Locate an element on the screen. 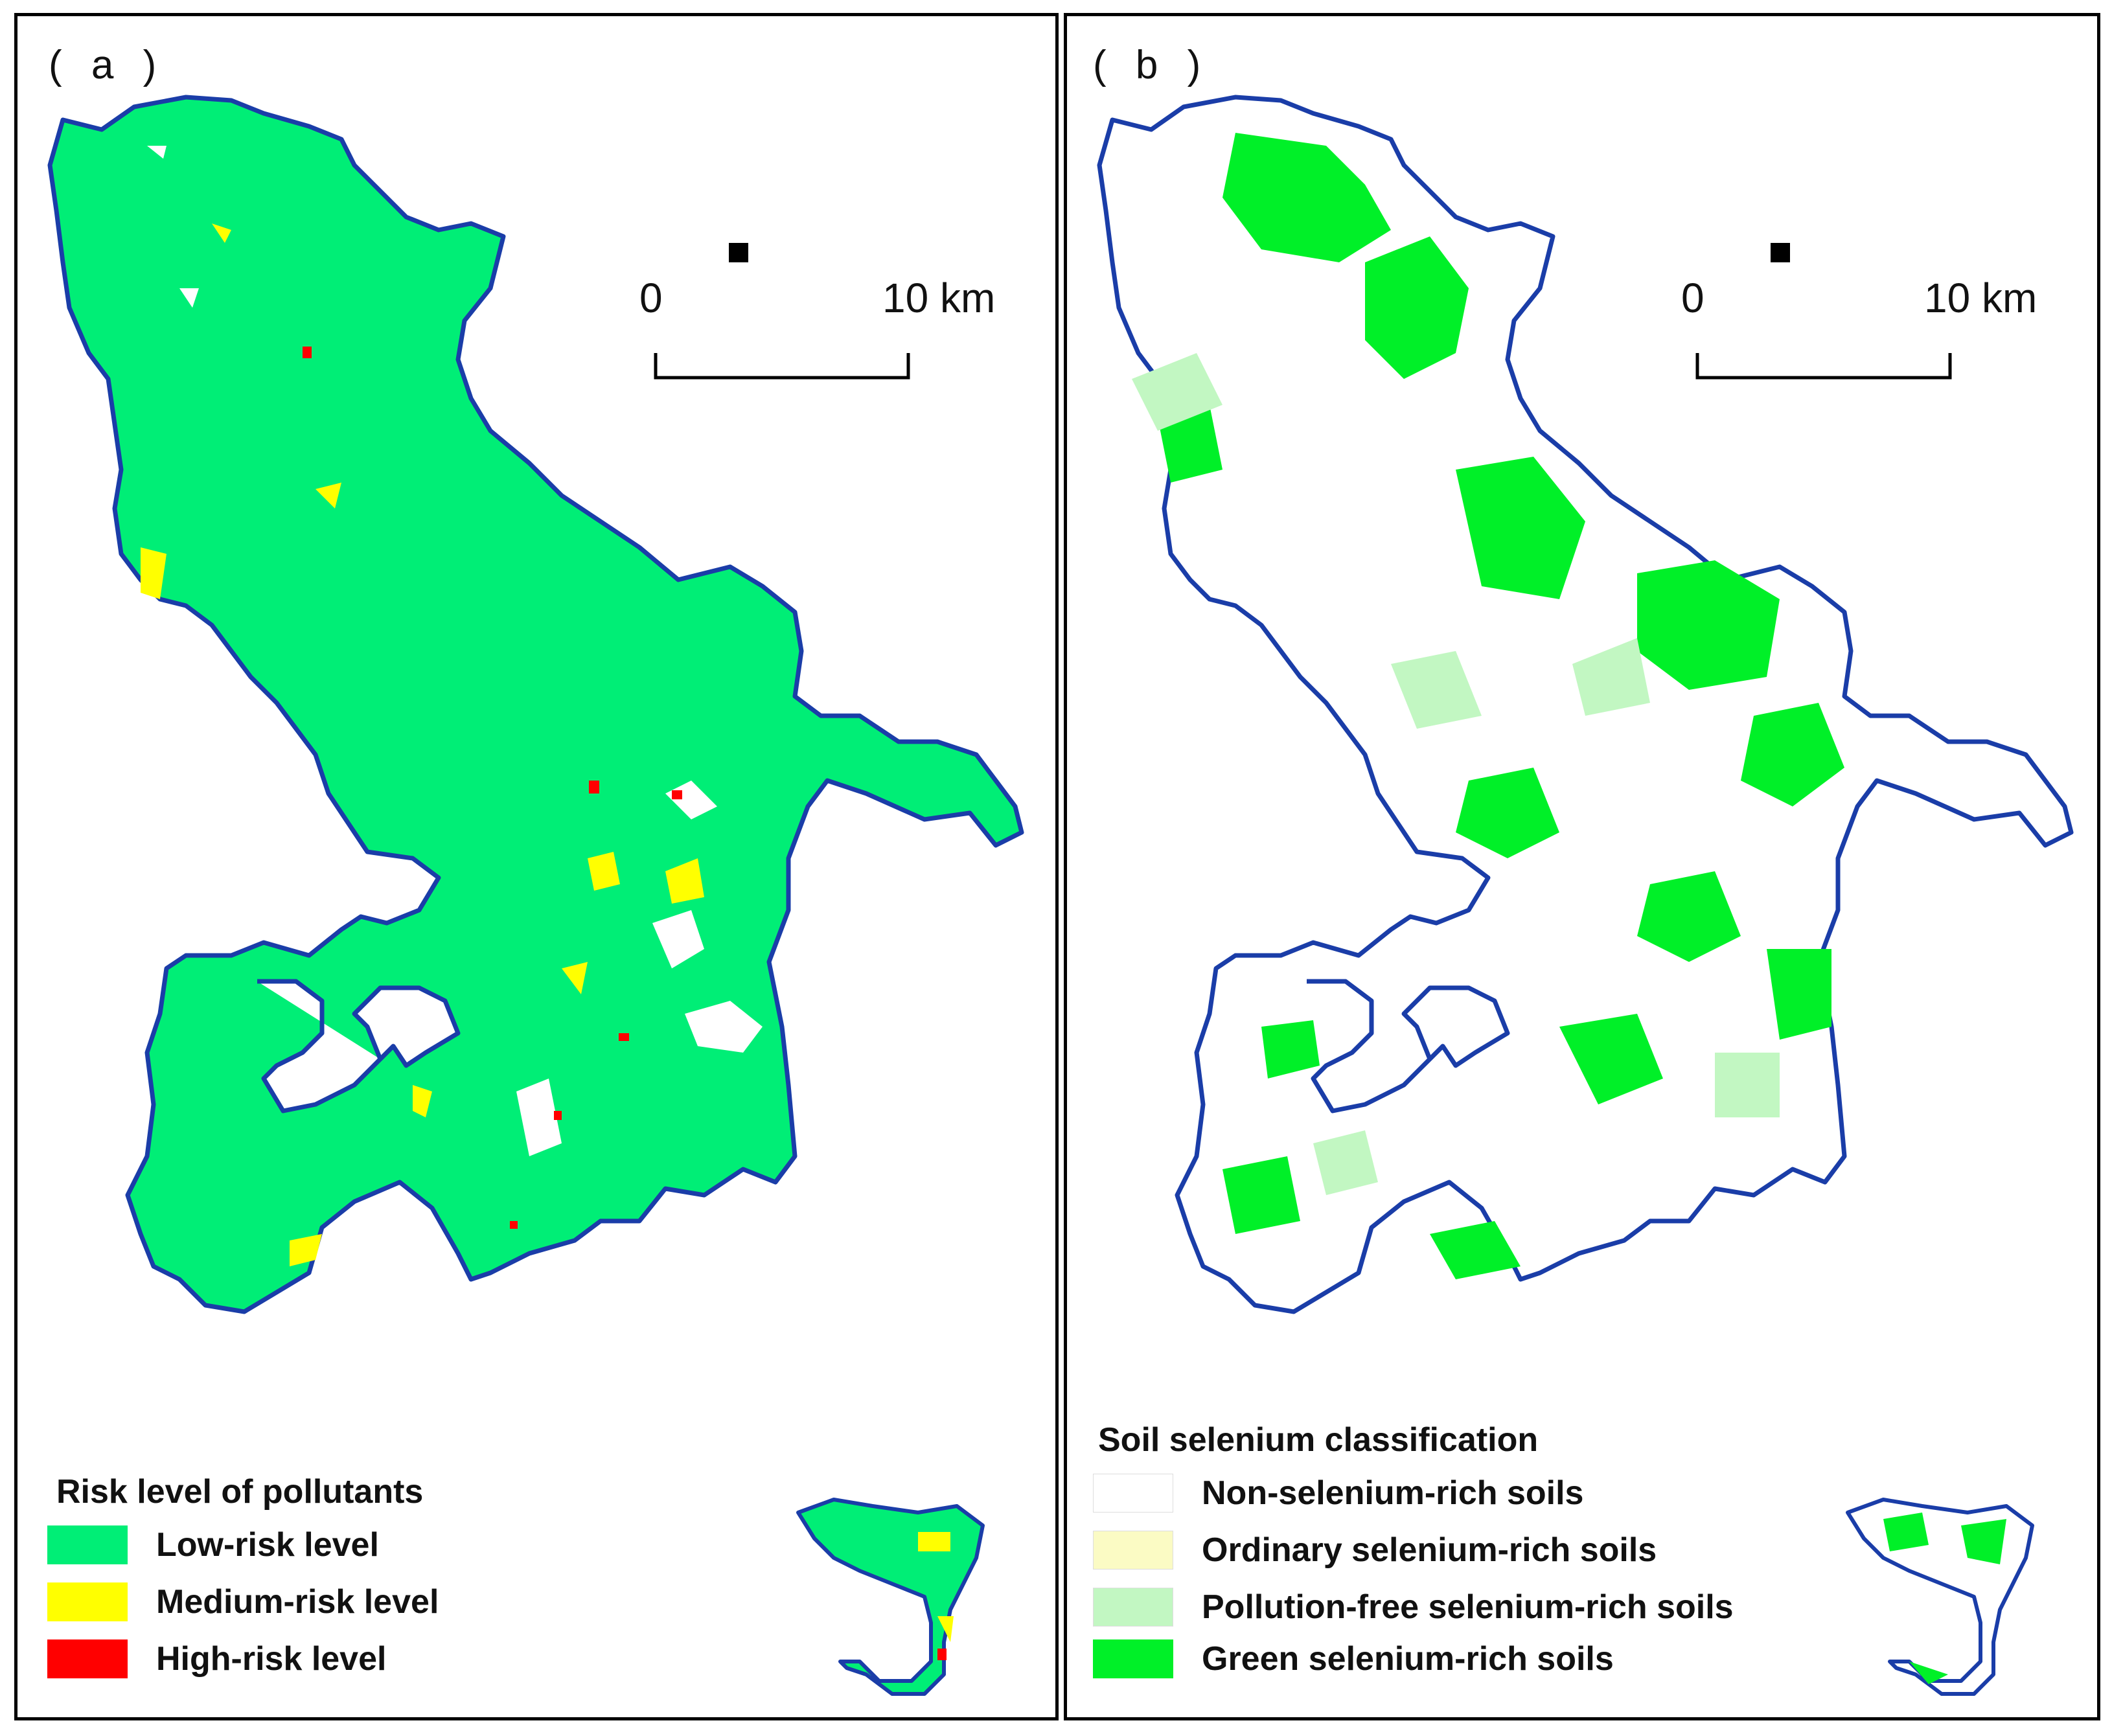 The width and height of the screenshot is (2112, 1736). legend-item-green-selenium-rich: Green selenium-rich soils is located at coordinates (1353, 1659).